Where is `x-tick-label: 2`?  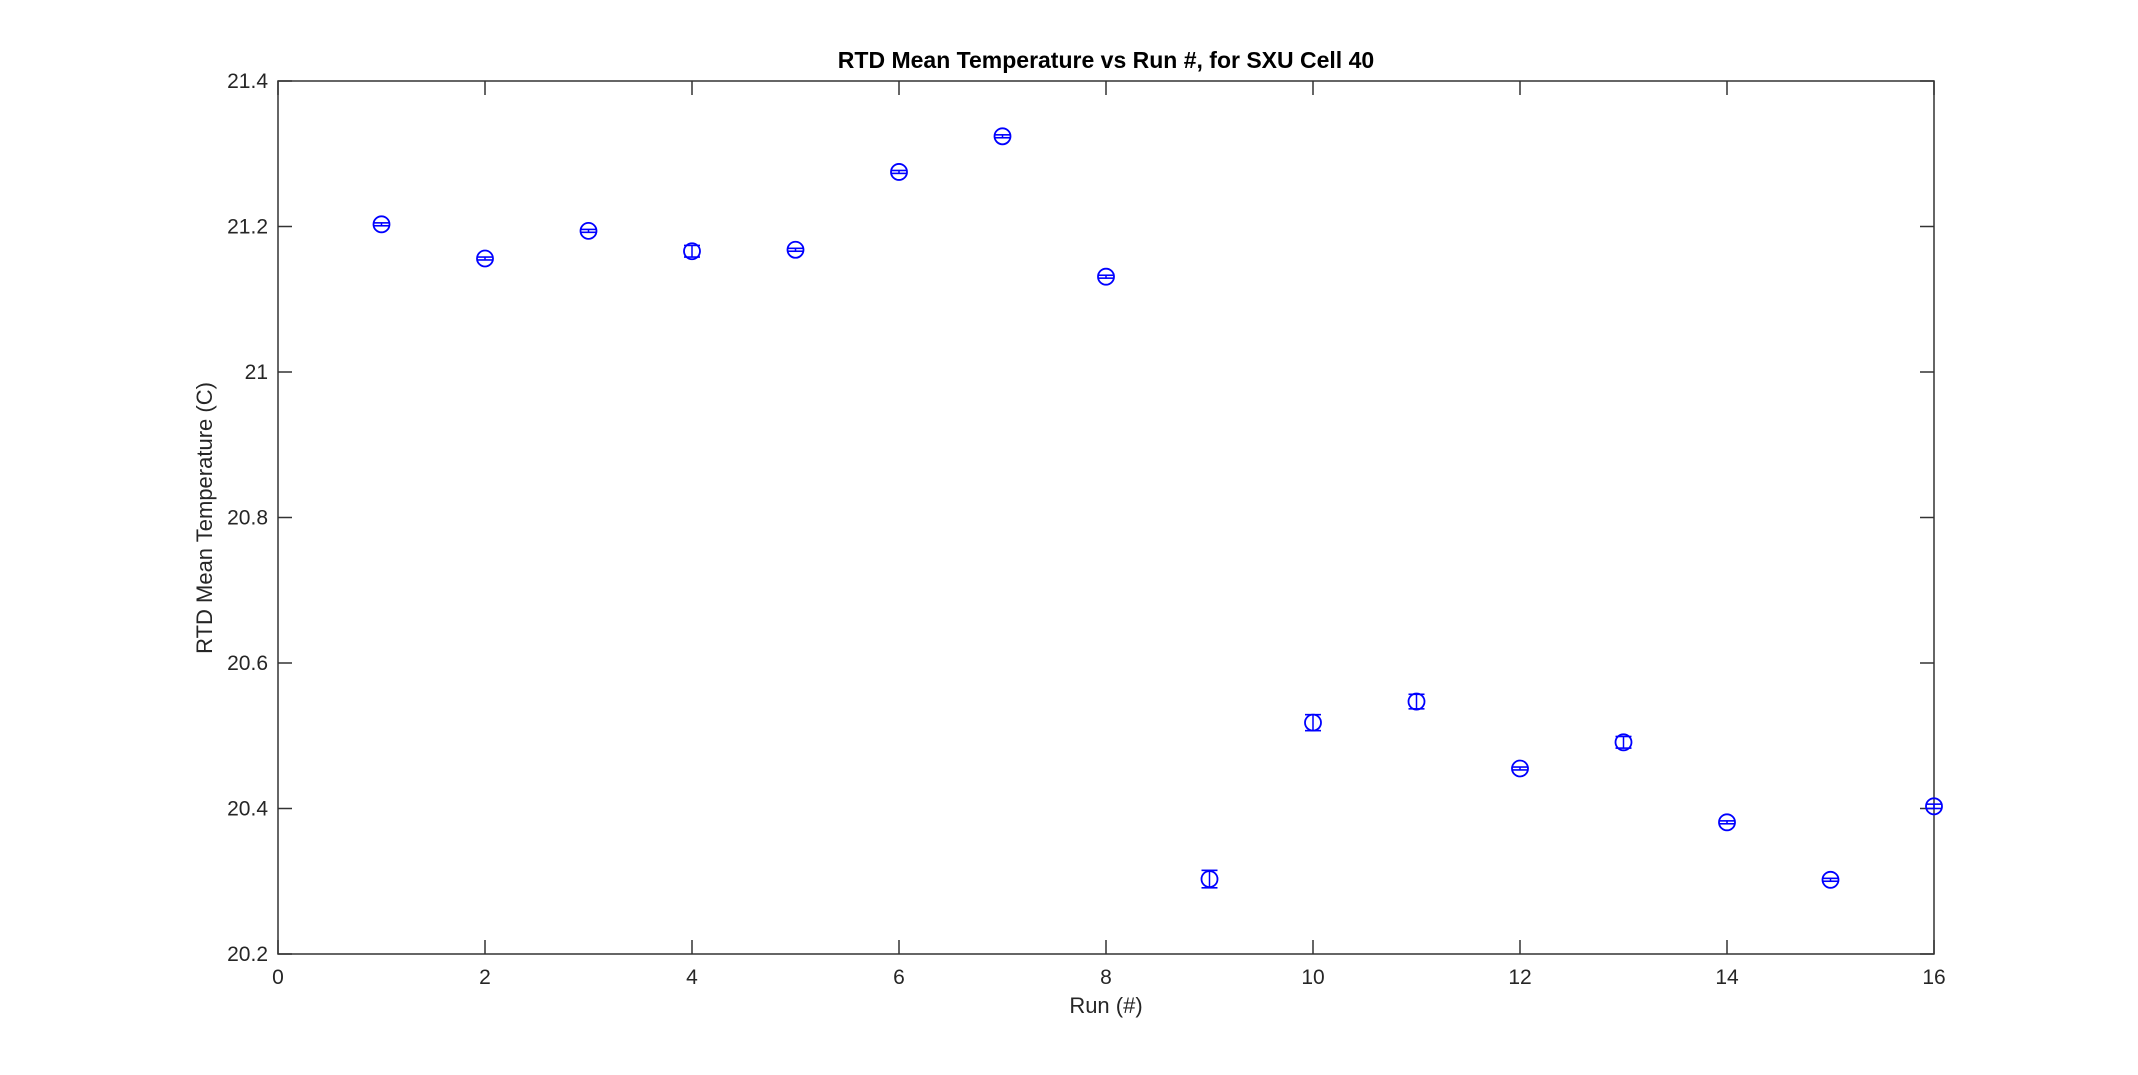 x-tick-label: 2 is located at coordinates (485, 977).